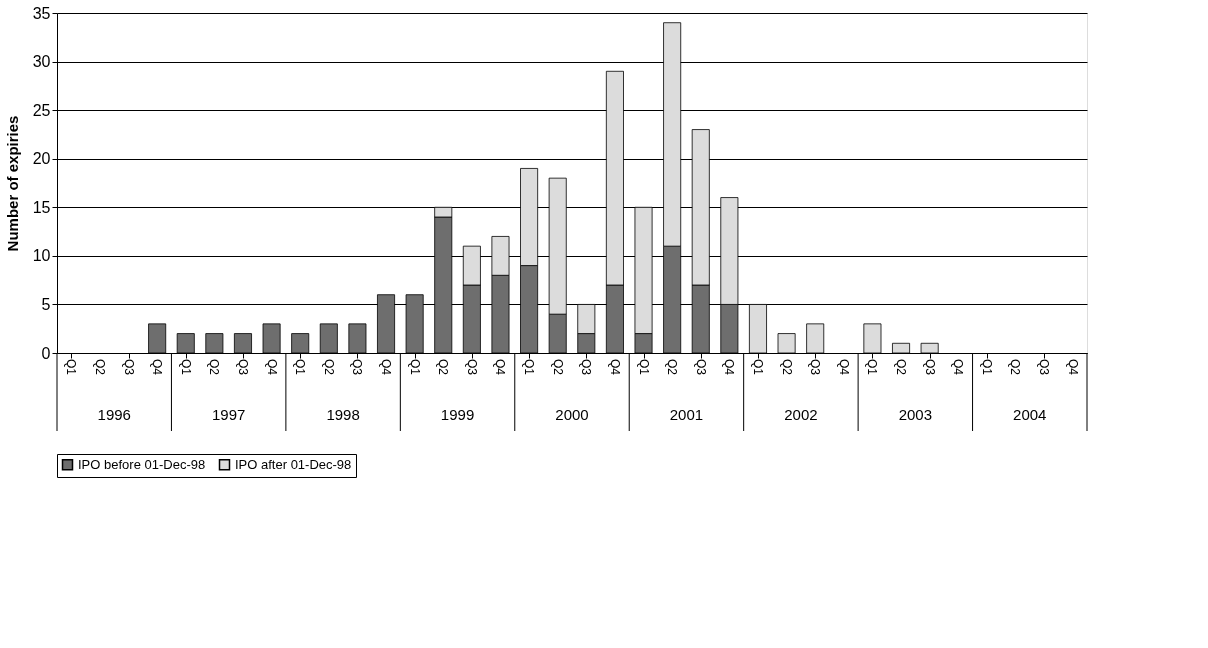 This screenshot has width=1208, height=648. What do you see at coordinates (114, 414) in the screenshot?
I see `text: 1996` at bounding box center [114, 414].